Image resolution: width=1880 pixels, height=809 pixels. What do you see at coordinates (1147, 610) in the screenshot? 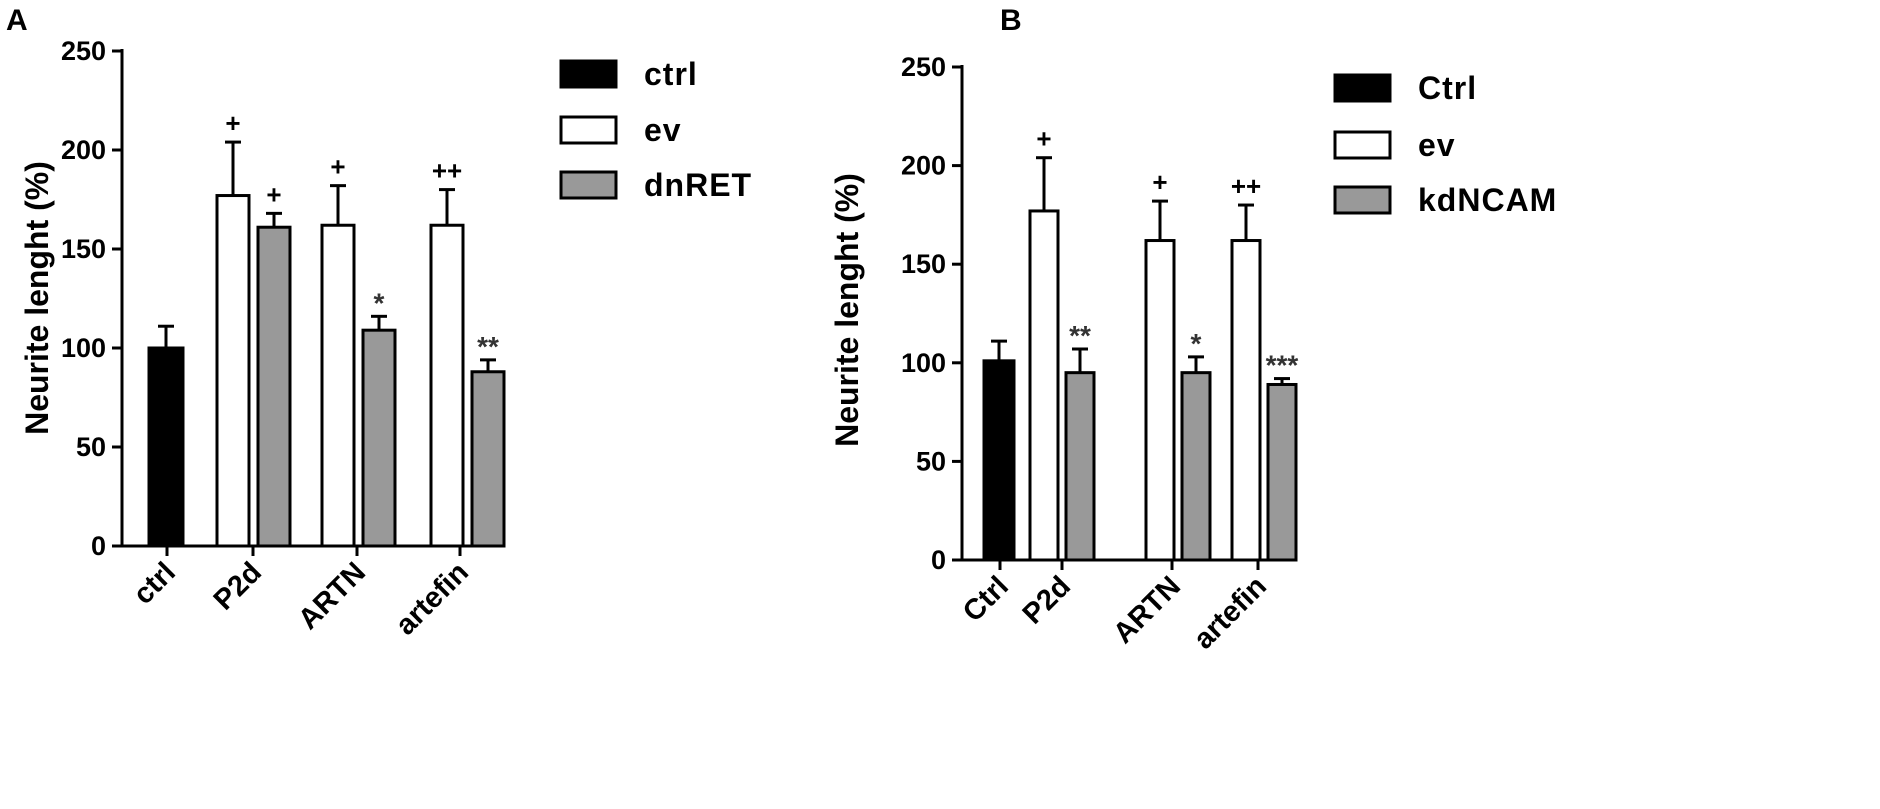
I see `panel-b-x-label-artn: ARTN` at bounding box center [1147, 610].